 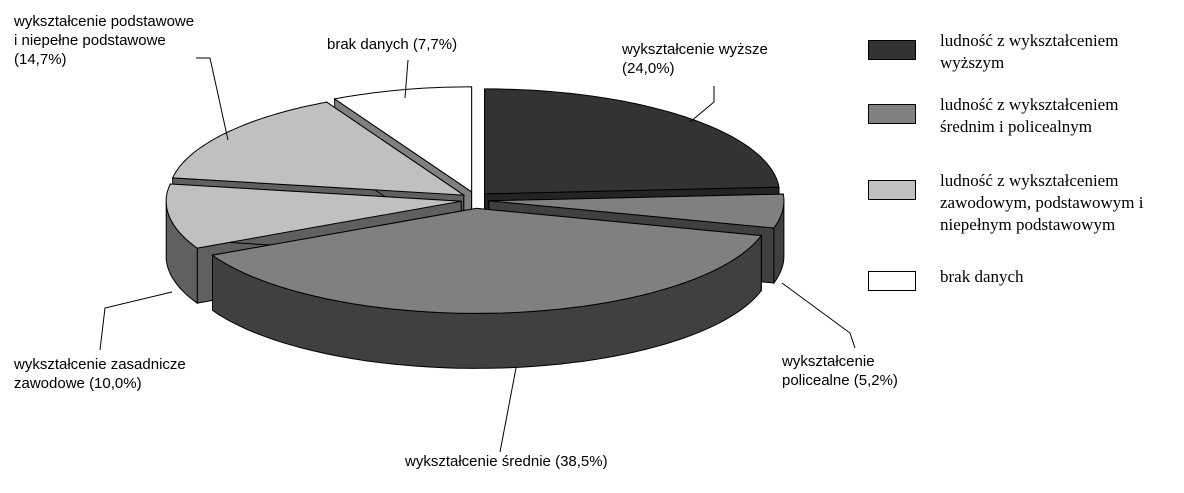 What do you see at coordinates (368, 44) in the screenshot?
I see `slice-name: brak danych` at bounding box center [368, 44].